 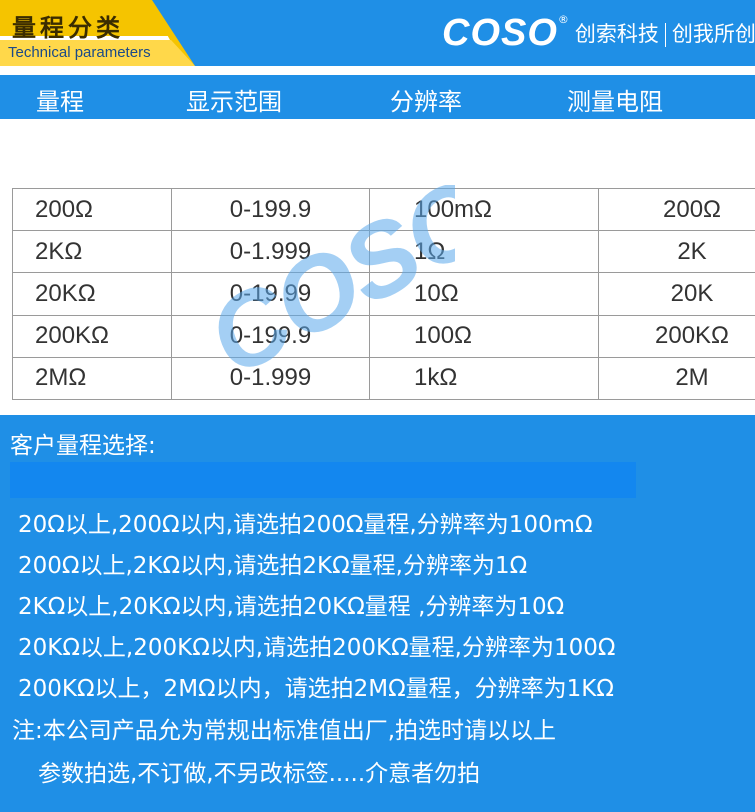 I want to click on column-header-resolution: 分辨率, so click(x=426, y=102).